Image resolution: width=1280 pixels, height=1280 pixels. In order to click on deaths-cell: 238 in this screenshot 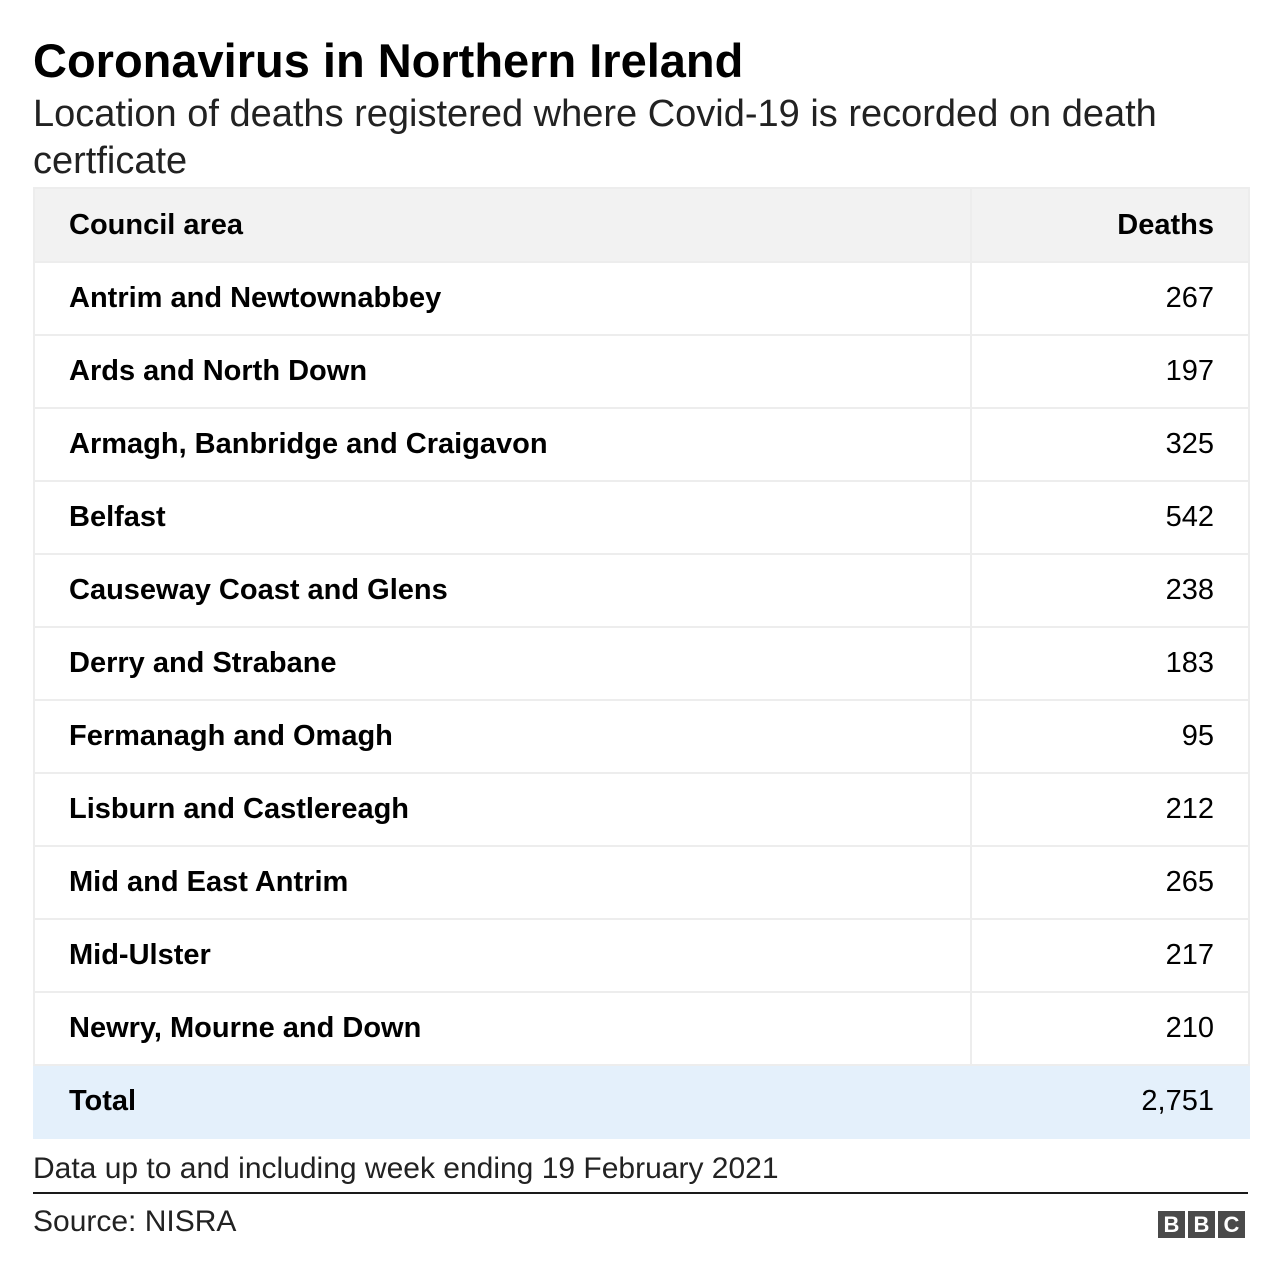, I will do `click(1110, 590)`.